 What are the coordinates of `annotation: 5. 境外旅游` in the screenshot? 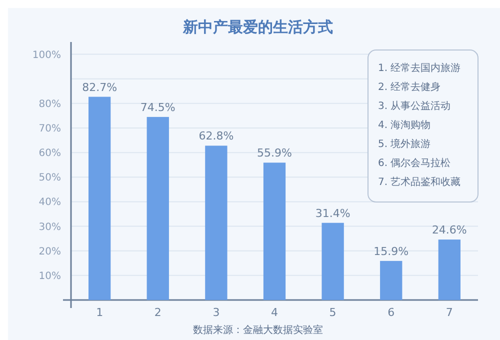 It's located at (404, 144).